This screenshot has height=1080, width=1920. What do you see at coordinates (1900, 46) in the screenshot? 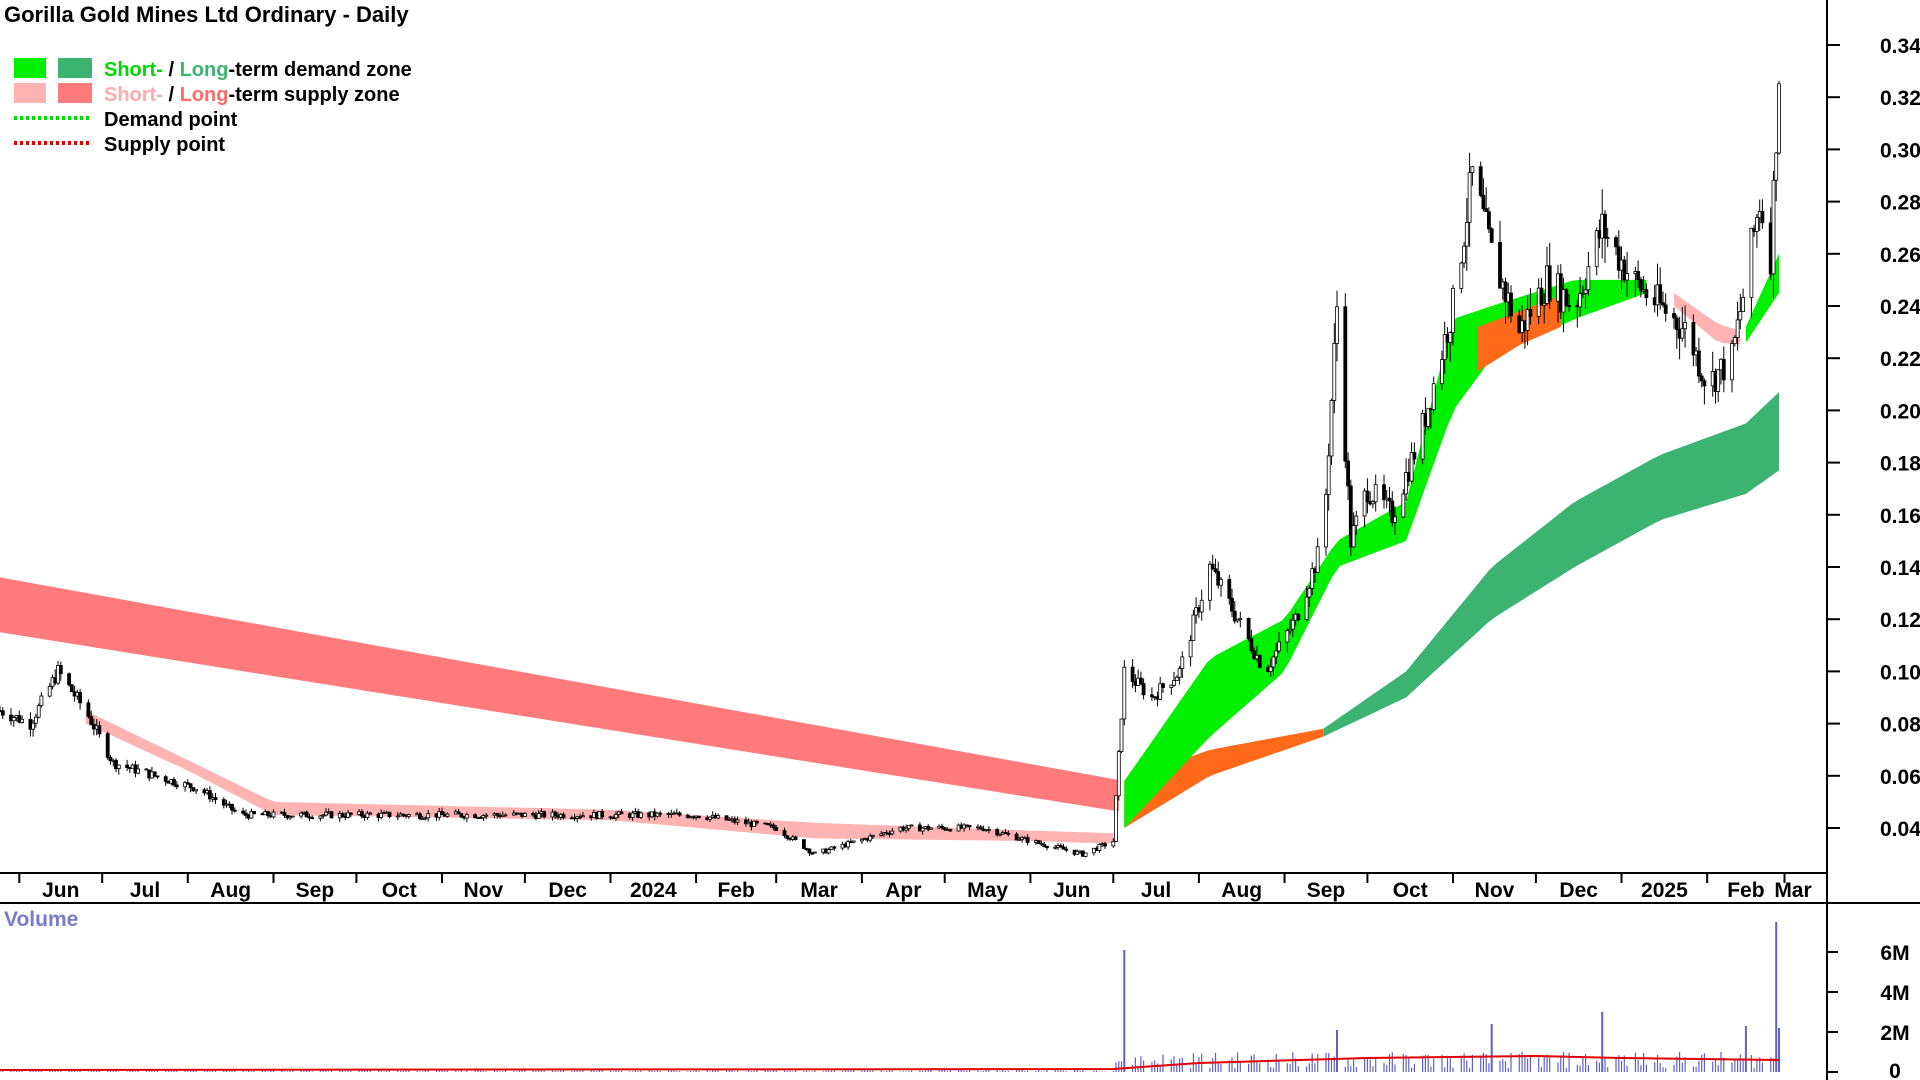
I see `y-tick-label: 0.34` at bounding box center [1900, 46].